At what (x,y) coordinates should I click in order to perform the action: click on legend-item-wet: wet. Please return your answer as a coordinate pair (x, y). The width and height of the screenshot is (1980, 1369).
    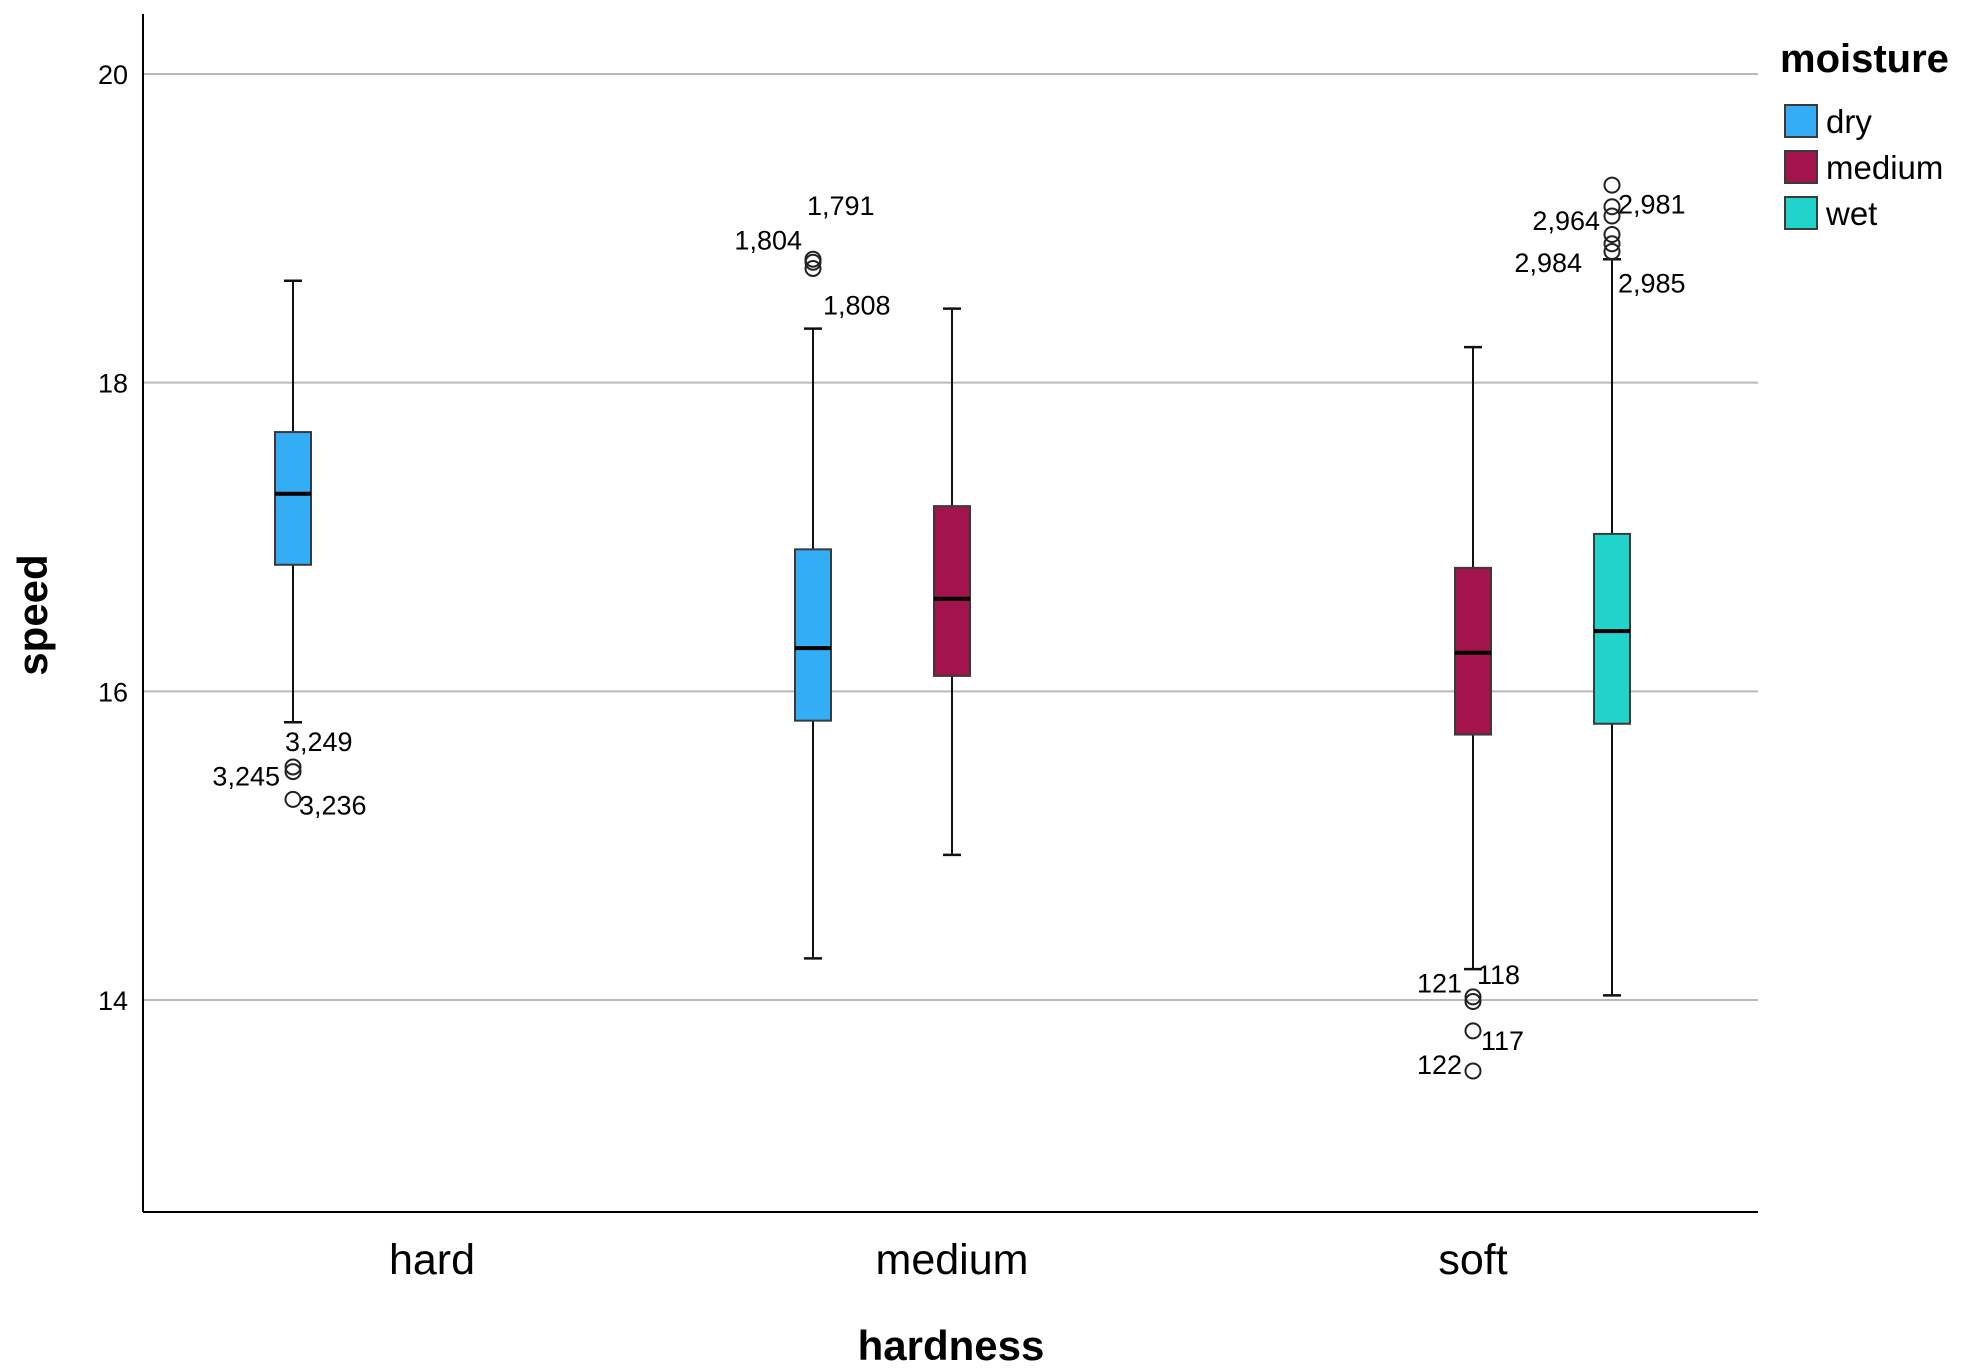
    Looking at the image, I should click on (1830, 213).